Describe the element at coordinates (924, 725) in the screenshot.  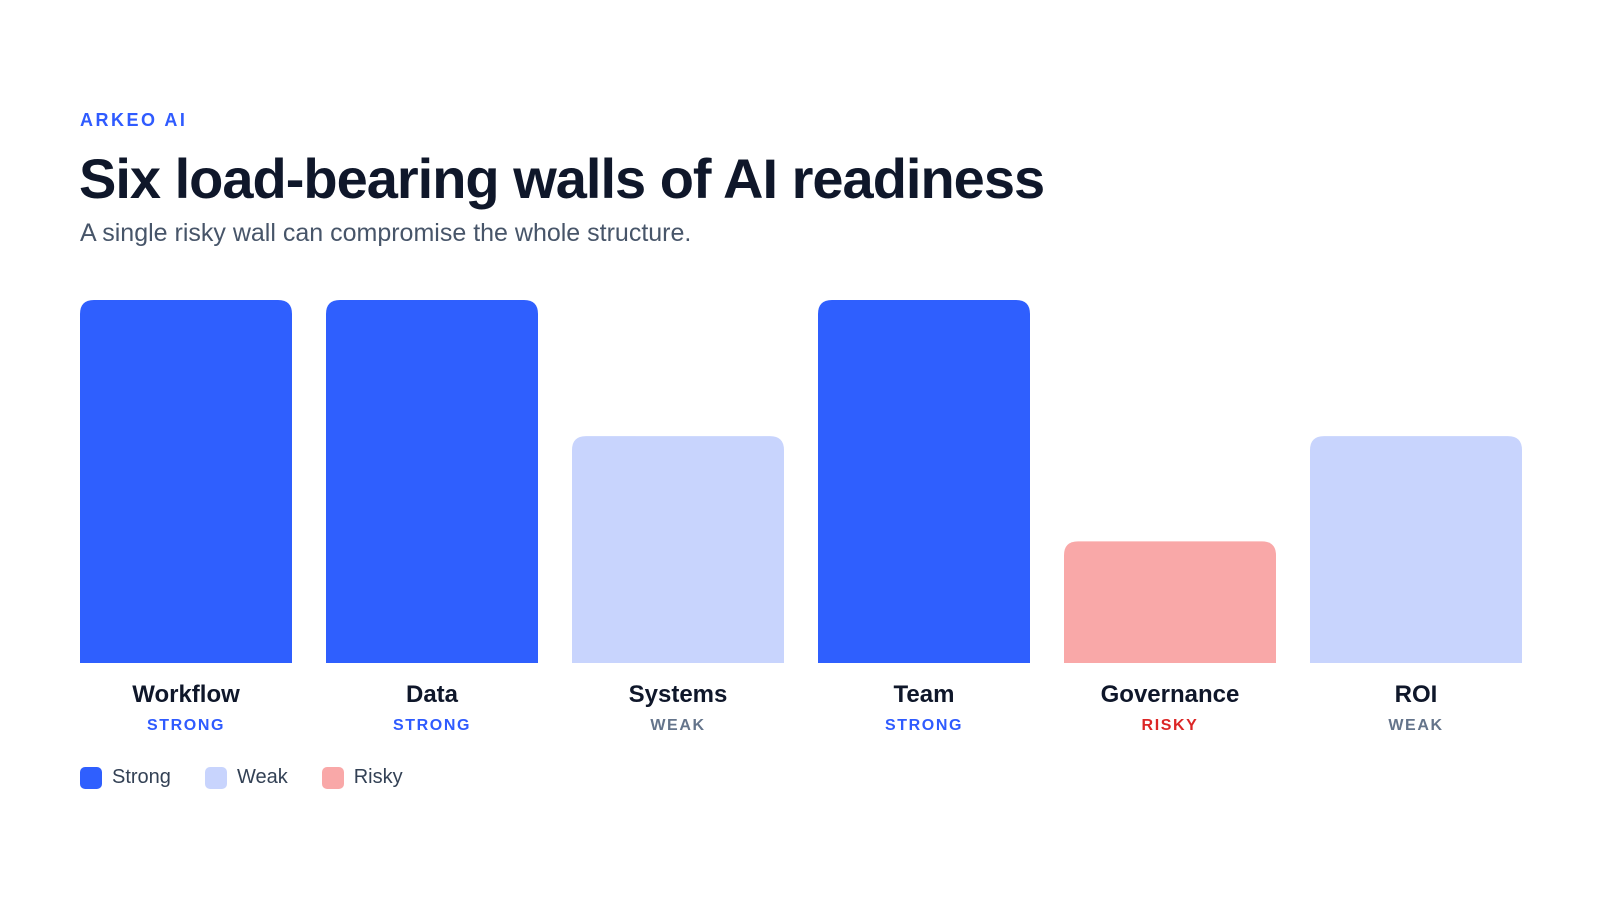
I see `bar-status-team: STRONG` at that location.